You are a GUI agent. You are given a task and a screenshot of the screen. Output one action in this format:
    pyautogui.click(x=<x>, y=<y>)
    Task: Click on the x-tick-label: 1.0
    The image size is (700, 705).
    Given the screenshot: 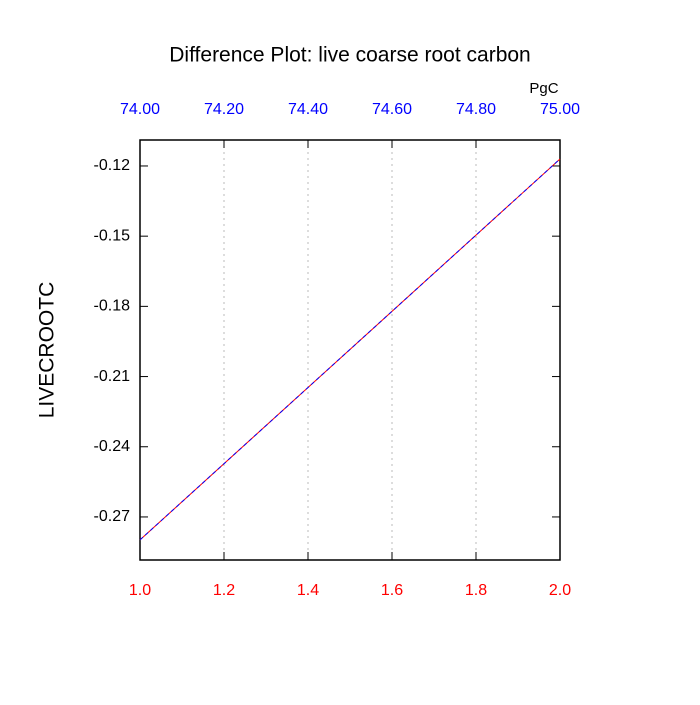 What is the action you would take?
    pyautogui.click(x=140, y=590)
    